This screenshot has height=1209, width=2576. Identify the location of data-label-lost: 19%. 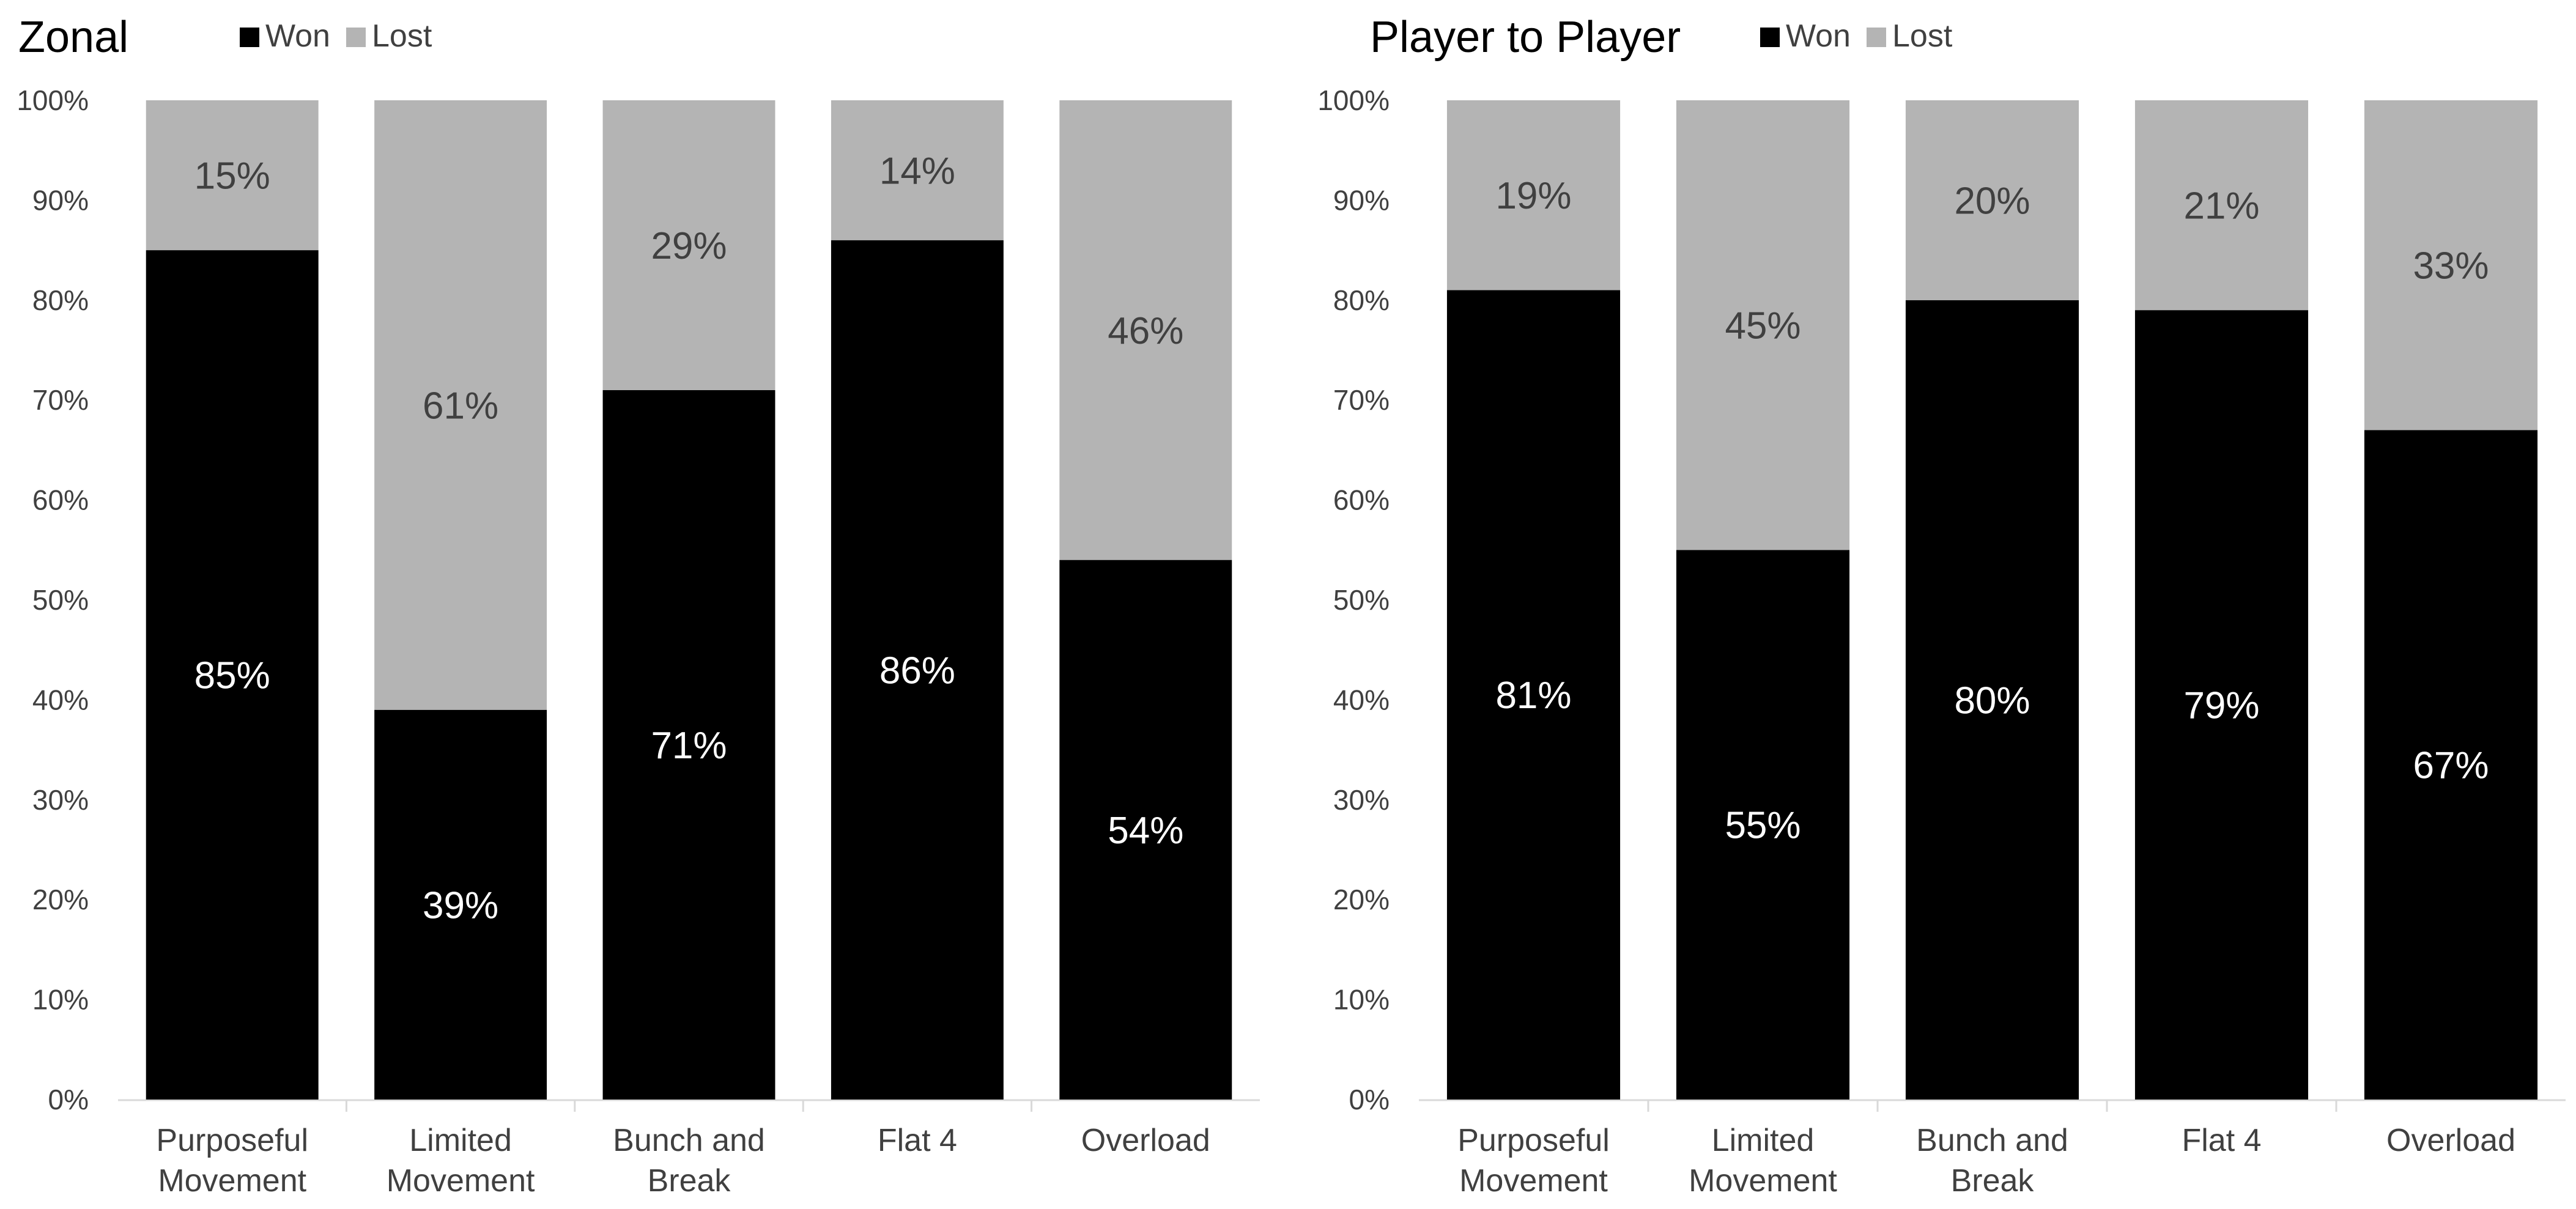
(1533, 196).